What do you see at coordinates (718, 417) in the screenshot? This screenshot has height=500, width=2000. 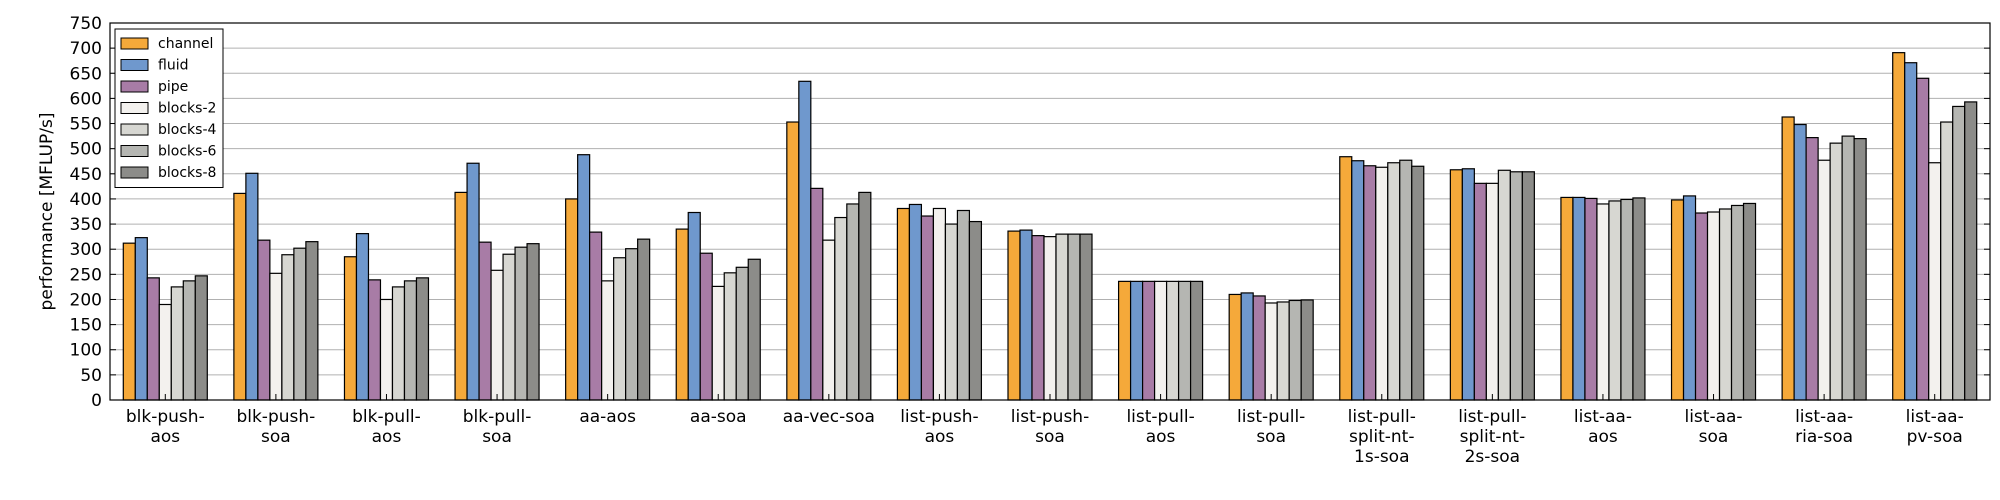 I see `x-category-label-line: aa-soa` at bounding box center [718, 417].